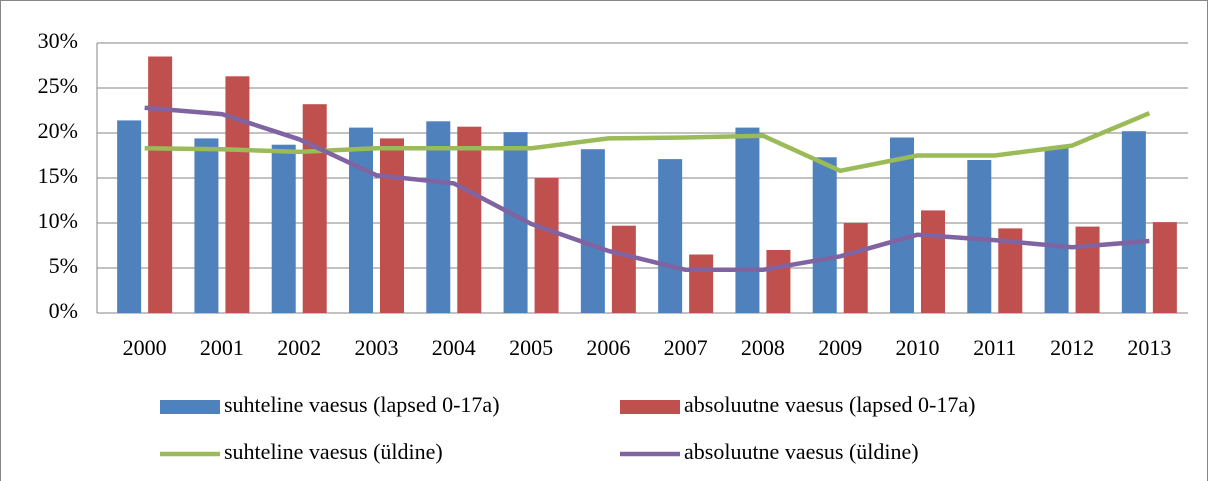 Image resolution: width=1209 pixels, height=481 pixels. What do you see at coordinates (829, 404) in the screenshot?
I see `legend-label: absoluutne vaesus (lapsed 0-17a)` at bounding box center [829, 404].